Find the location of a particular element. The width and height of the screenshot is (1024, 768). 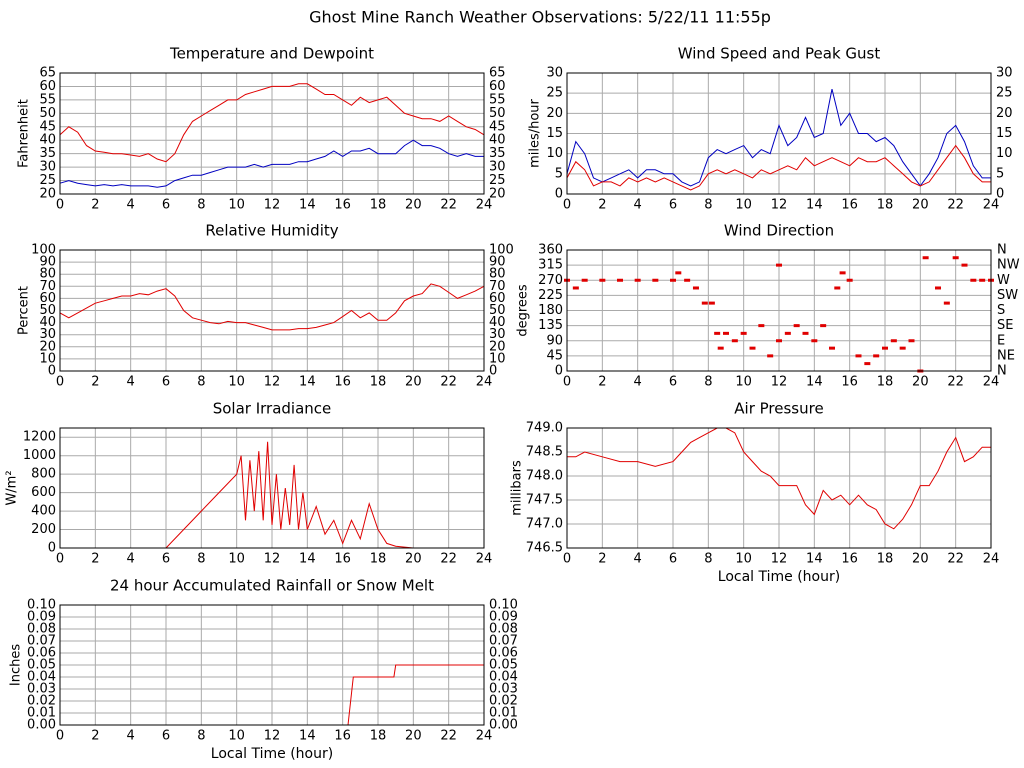

y-tick-label: 45 is located at coordinates (554, 355).